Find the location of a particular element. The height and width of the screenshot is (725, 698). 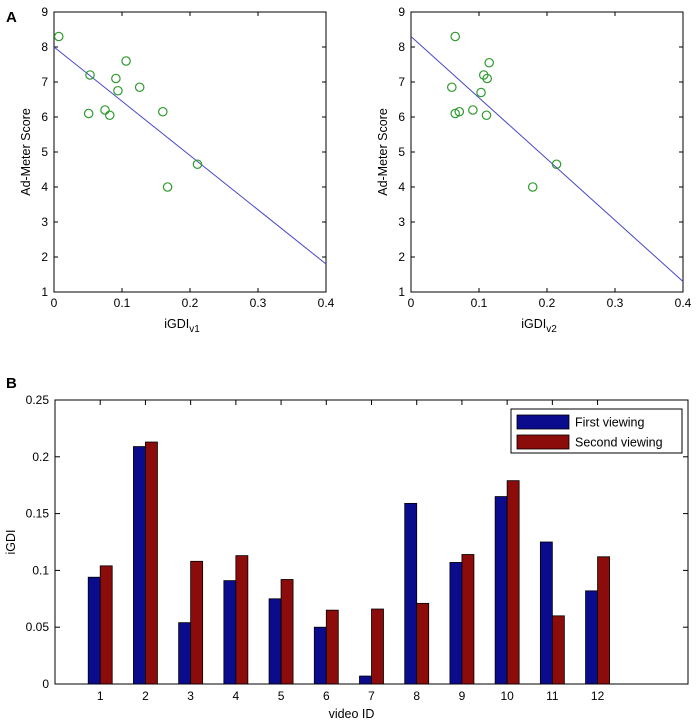

x-axis-title: iGDIv2 is located at coordinates (539, 326).